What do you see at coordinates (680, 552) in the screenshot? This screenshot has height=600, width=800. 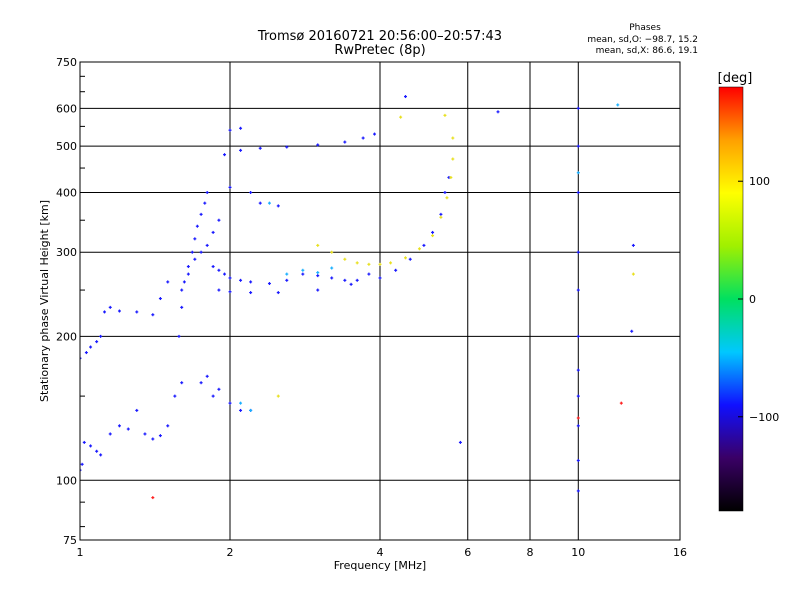 I see `x-tick-label: 16` at bounding box center [680, 552].